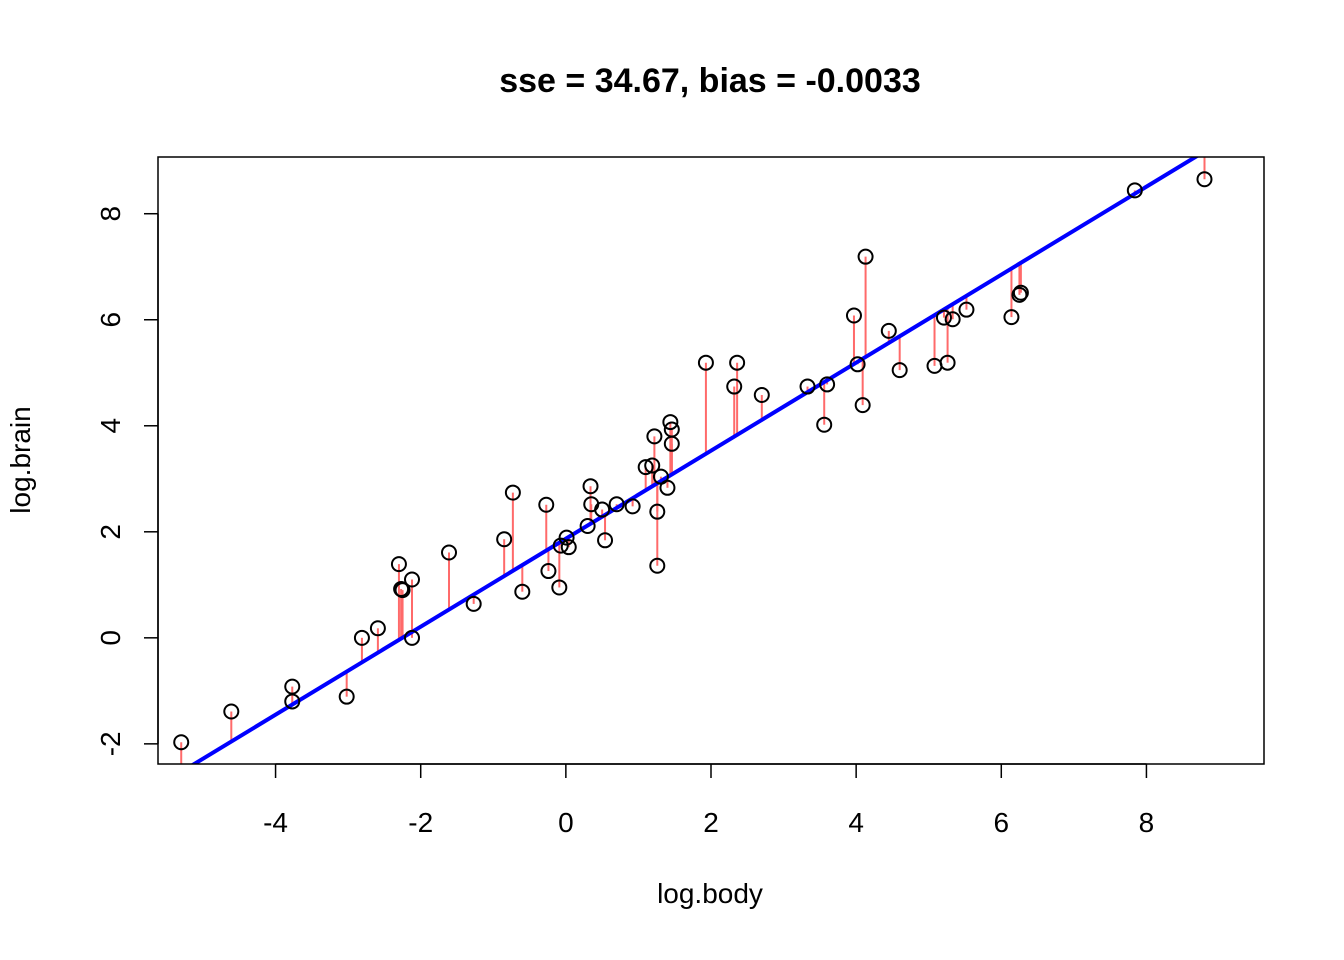 The width and height of the screenshot is (1344, 960). What do you see at coordinates (110, 638) in the screenshot?
I see `y-tick-label: 0` at bounding box center [110, 638].